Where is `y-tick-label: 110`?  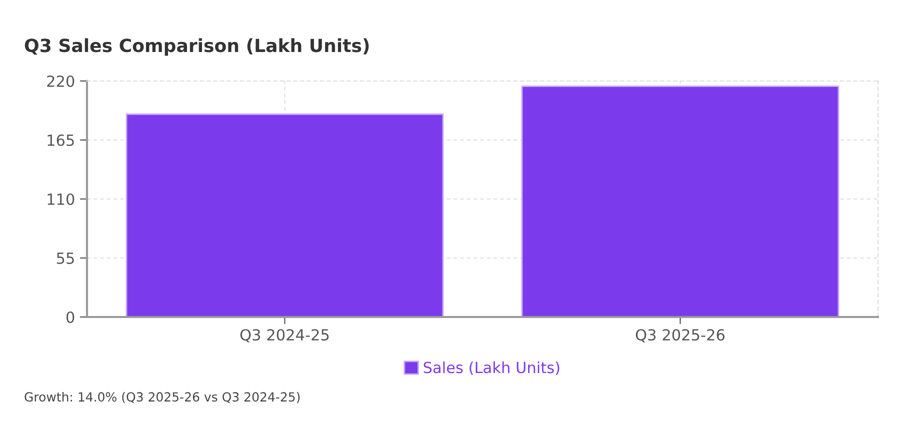 y-tick-label: 110 is located at coordinates (61, 199).